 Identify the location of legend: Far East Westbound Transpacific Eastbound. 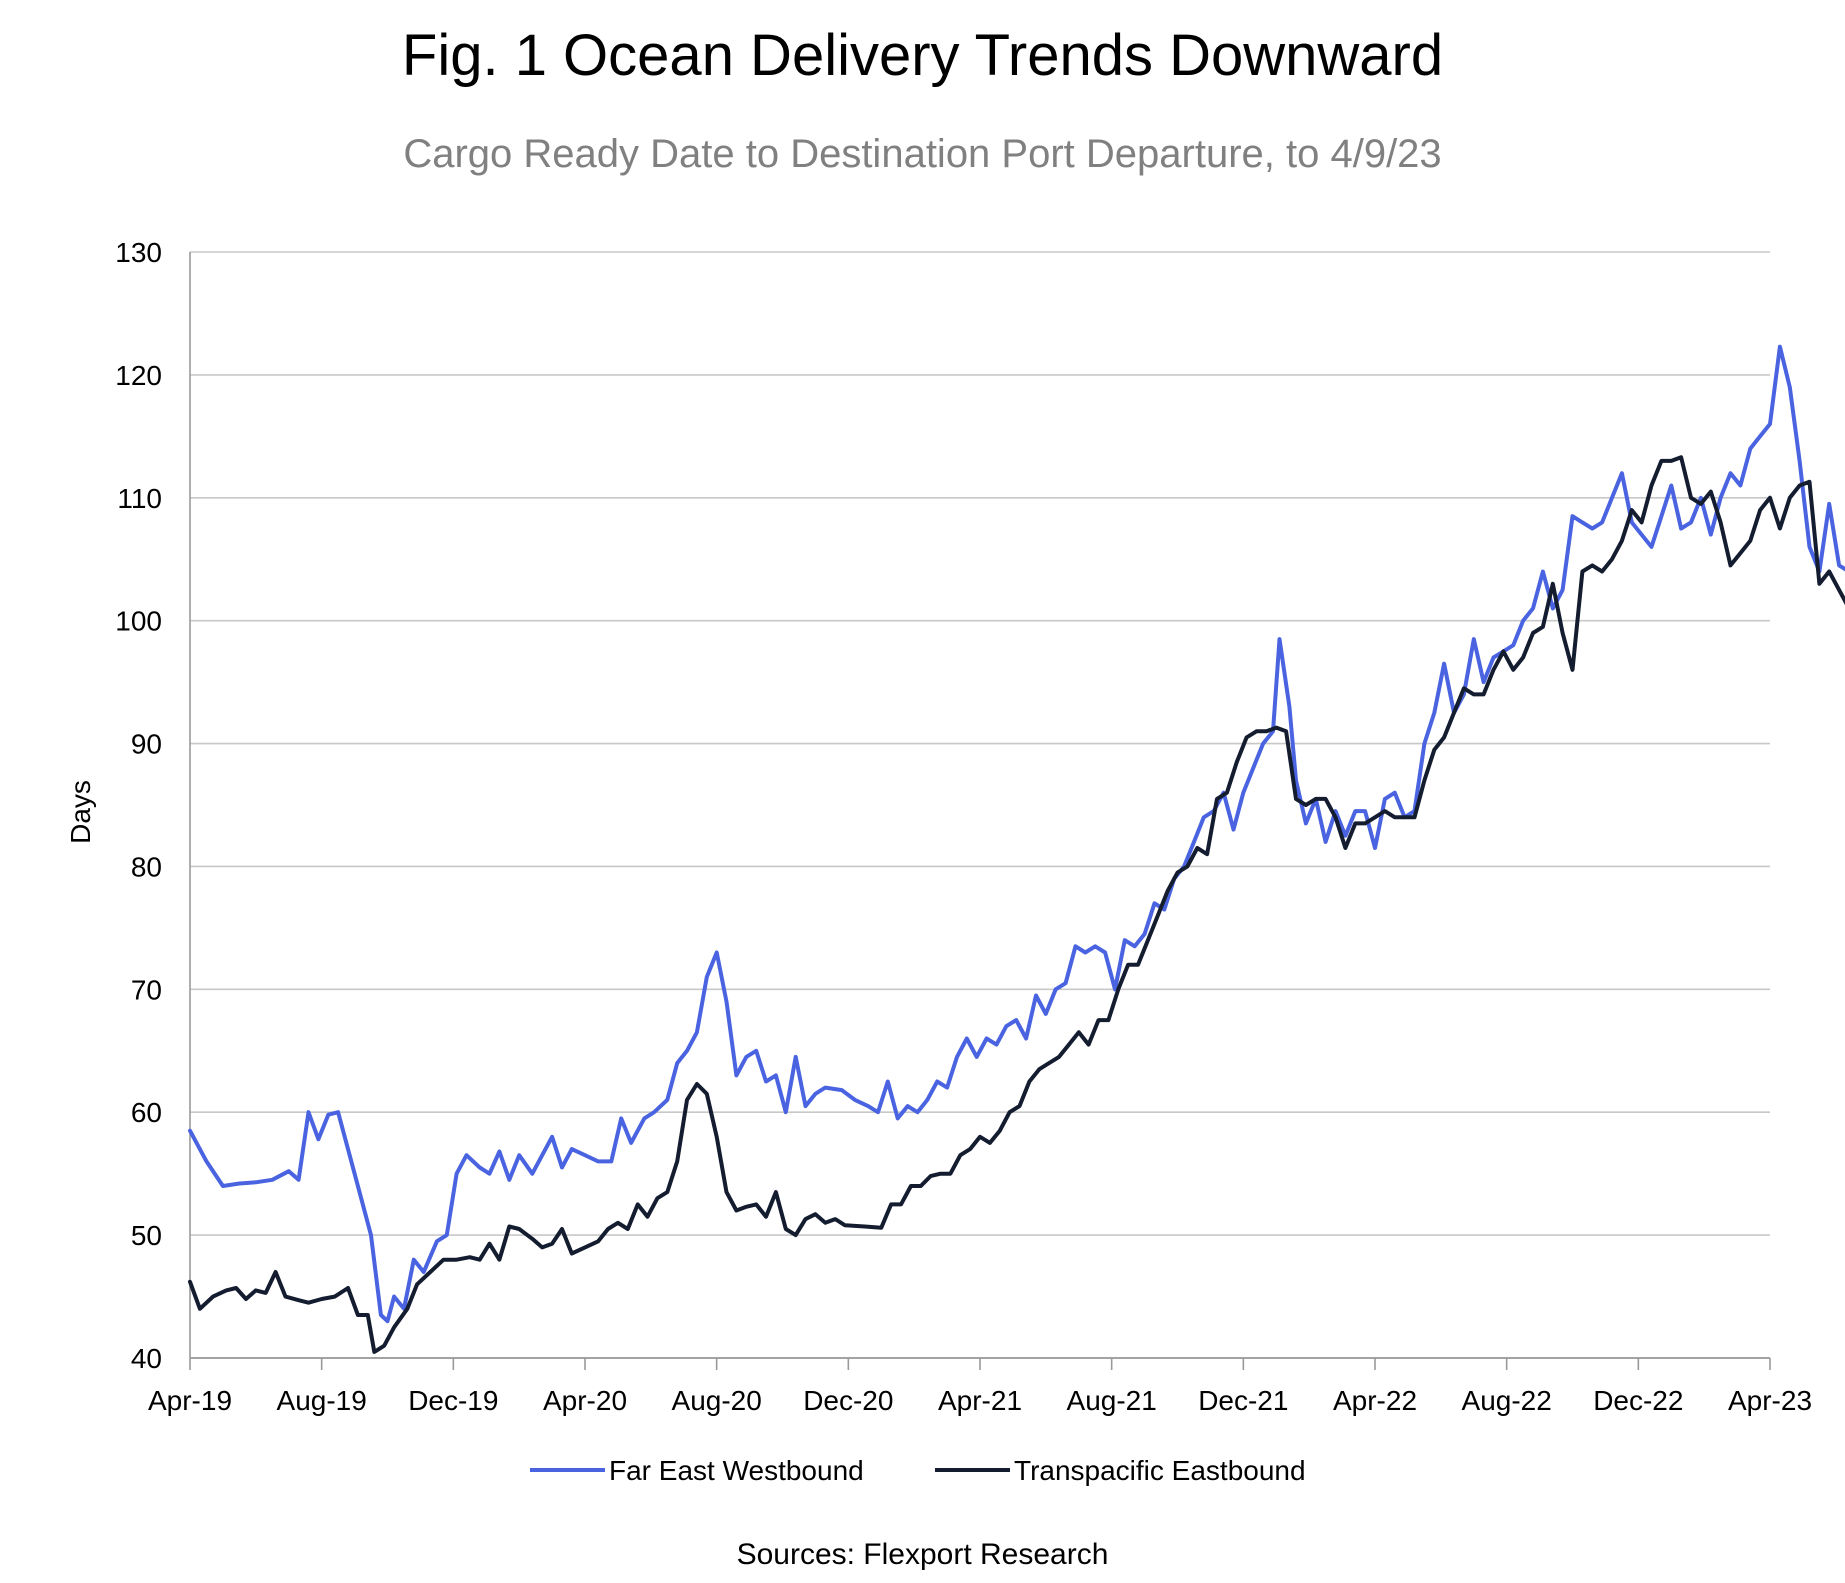
(918, 1470).